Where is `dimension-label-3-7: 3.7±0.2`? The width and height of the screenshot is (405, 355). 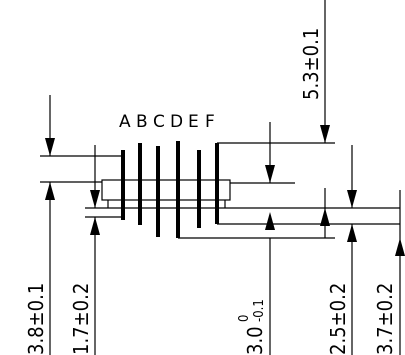 dimension-label-3-7: 3.7±0.2 is located at coordinates (385, 319).